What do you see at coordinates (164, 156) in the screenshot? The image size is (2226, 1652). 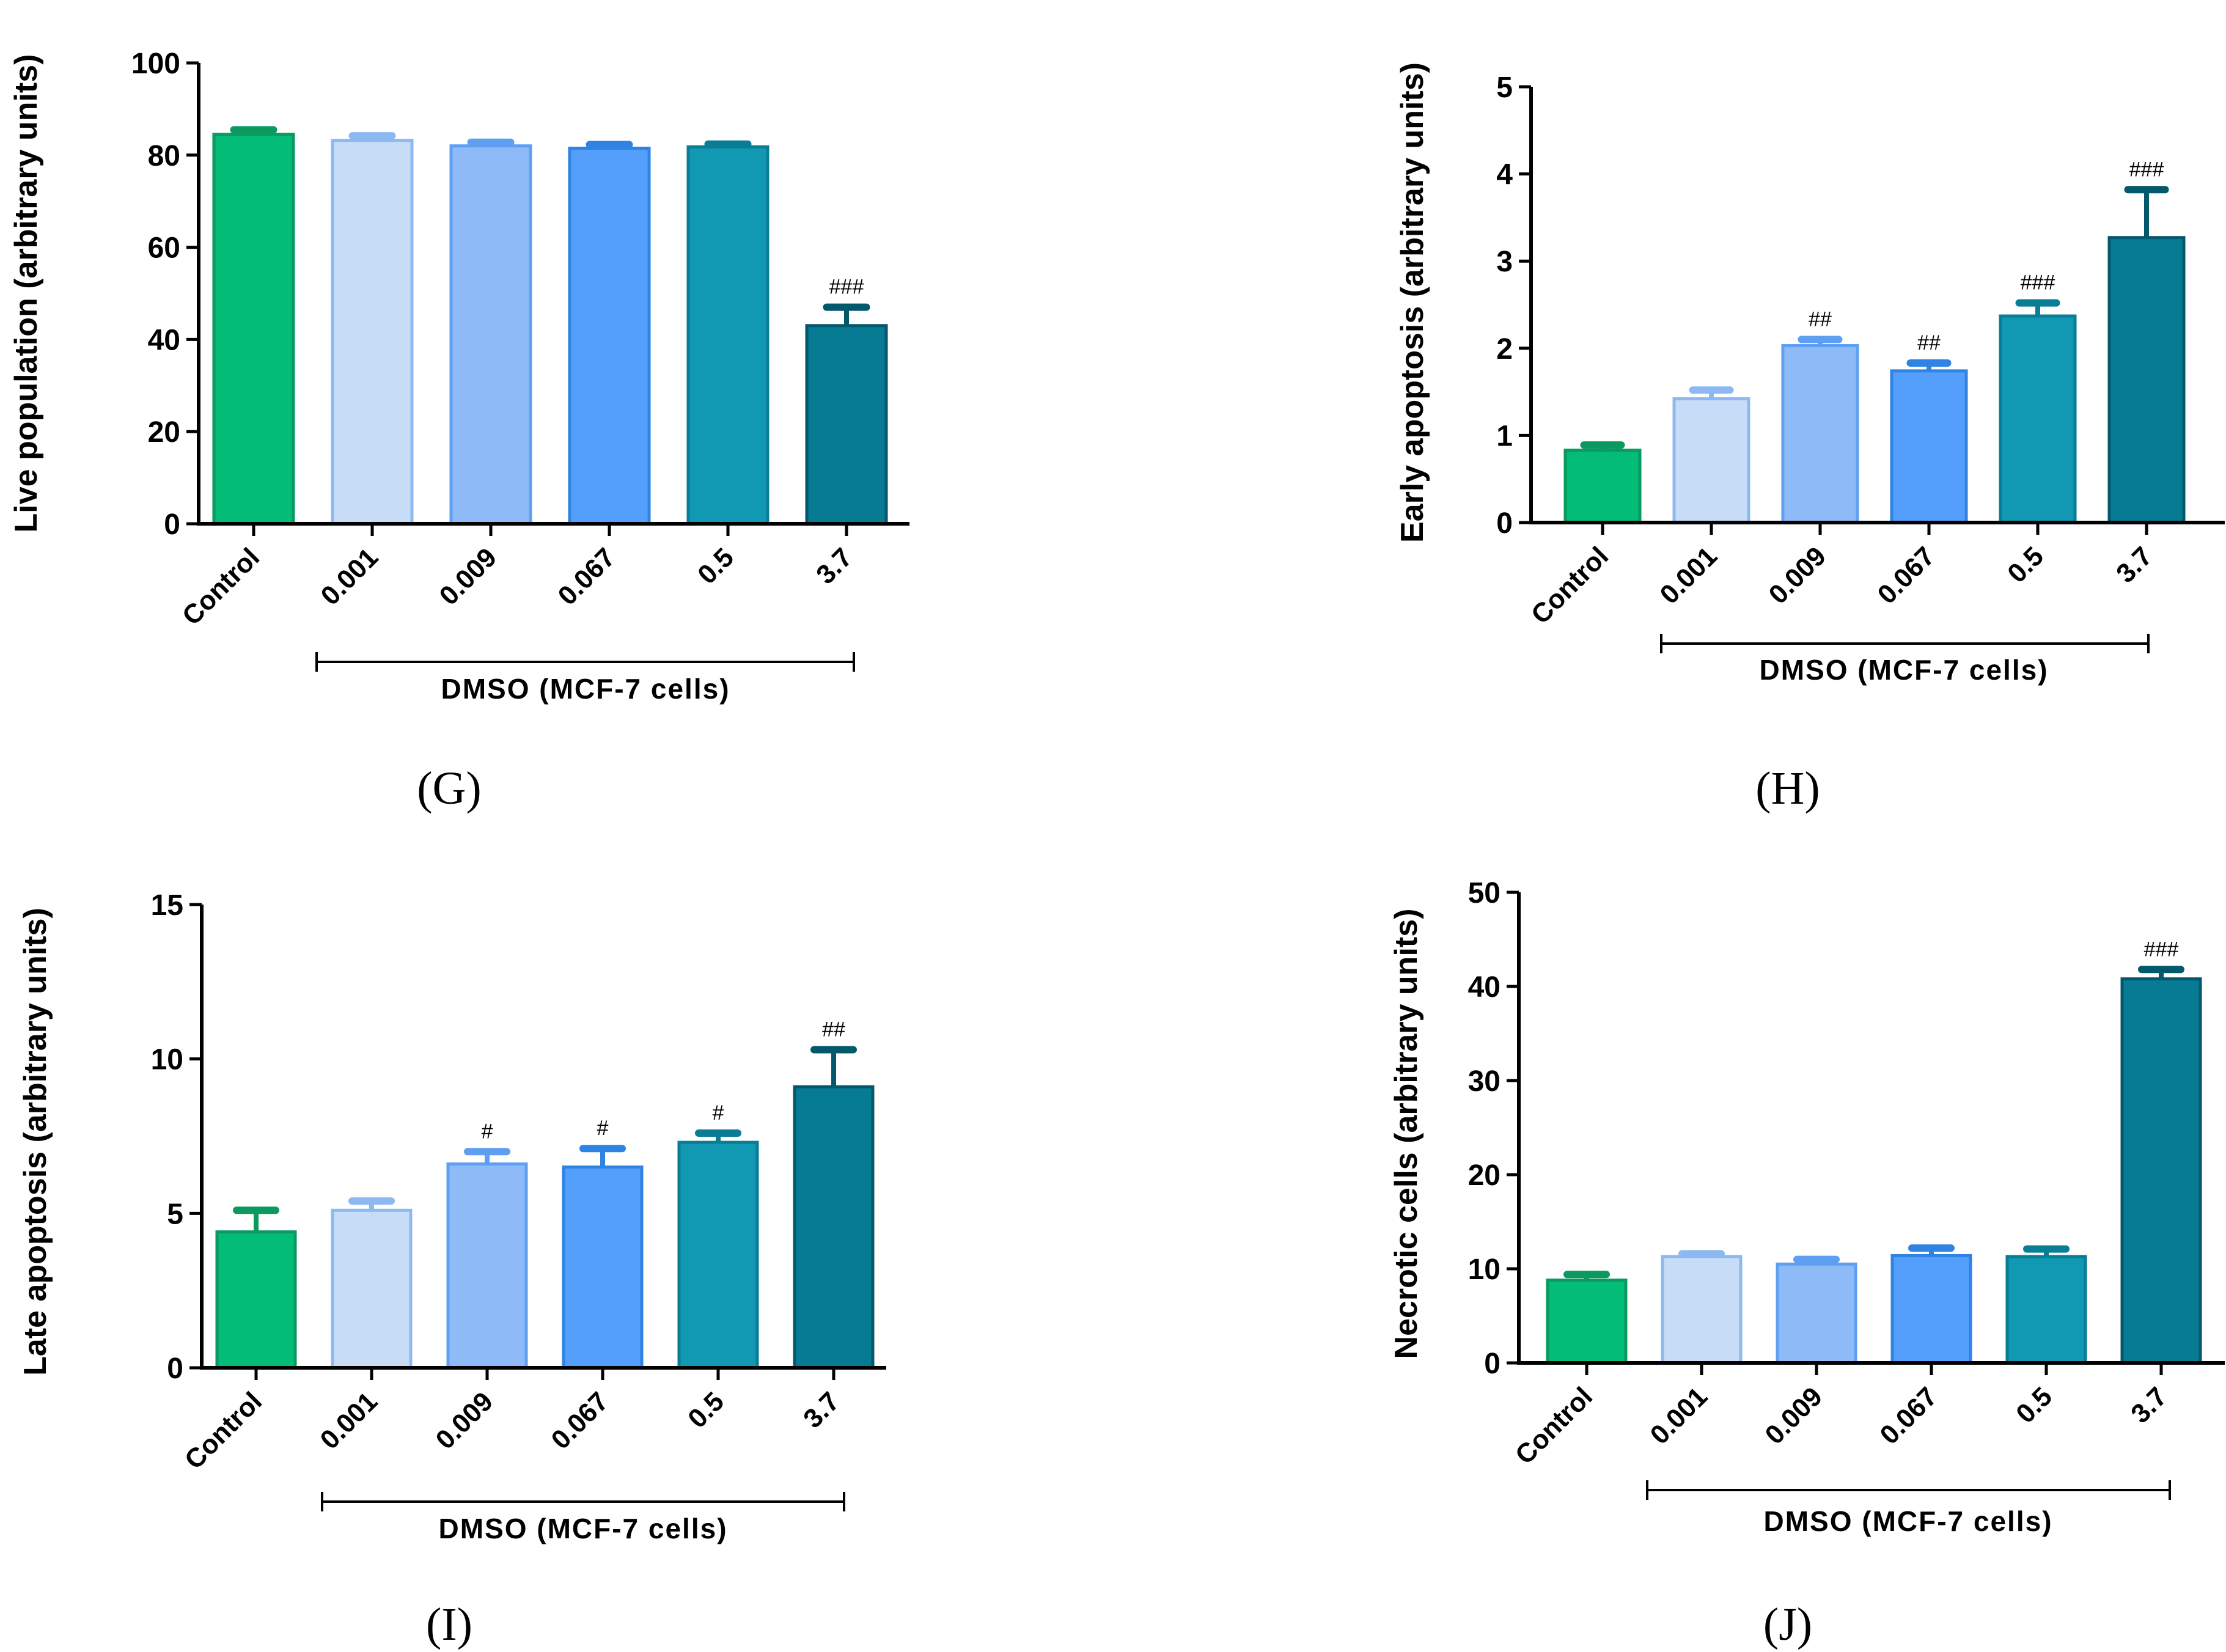 I see `y-tick-label: 80` at bounding box center [164, 156].